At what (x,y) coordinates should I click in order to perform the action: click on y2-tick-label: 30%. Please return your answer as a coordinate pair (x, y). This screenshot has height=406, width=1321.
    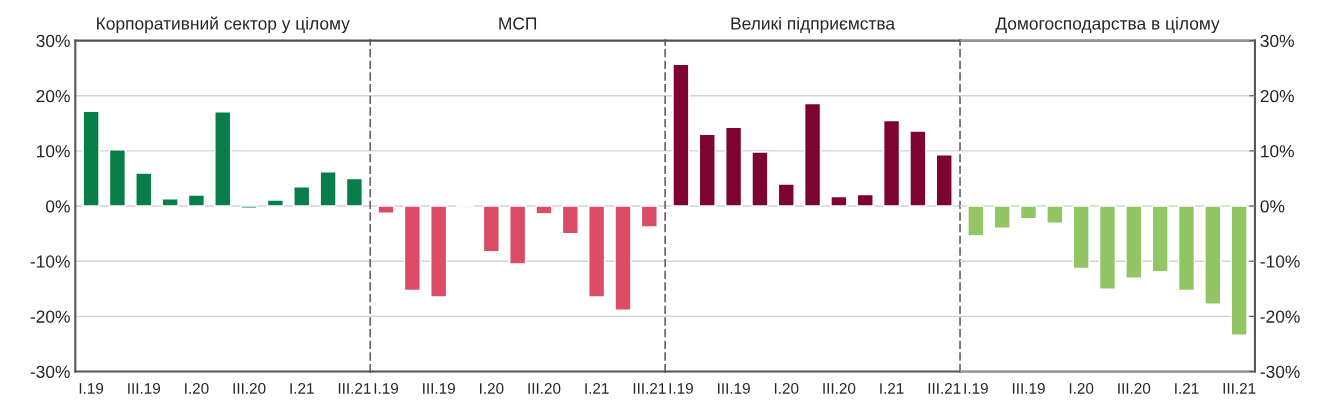
    Looking at the image, I should click on (1277, 41).